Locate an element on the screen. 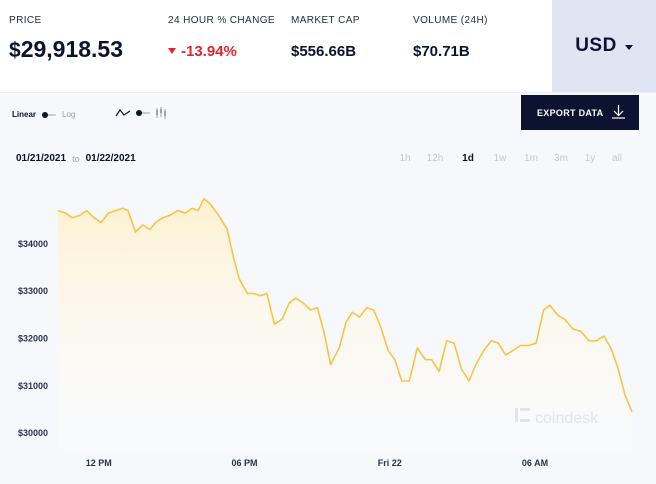  period-3m: 3m is located at coordinates (561, 158).